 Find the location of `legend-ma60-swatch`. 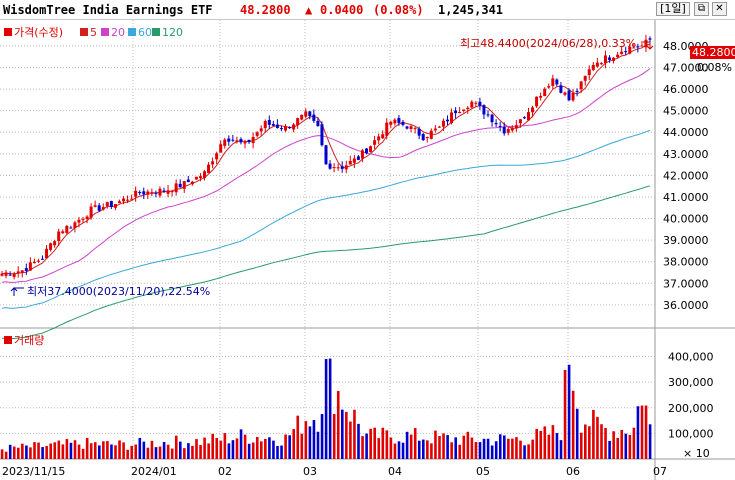

legend-ma60-swatch is located at coordinates (132, 32).